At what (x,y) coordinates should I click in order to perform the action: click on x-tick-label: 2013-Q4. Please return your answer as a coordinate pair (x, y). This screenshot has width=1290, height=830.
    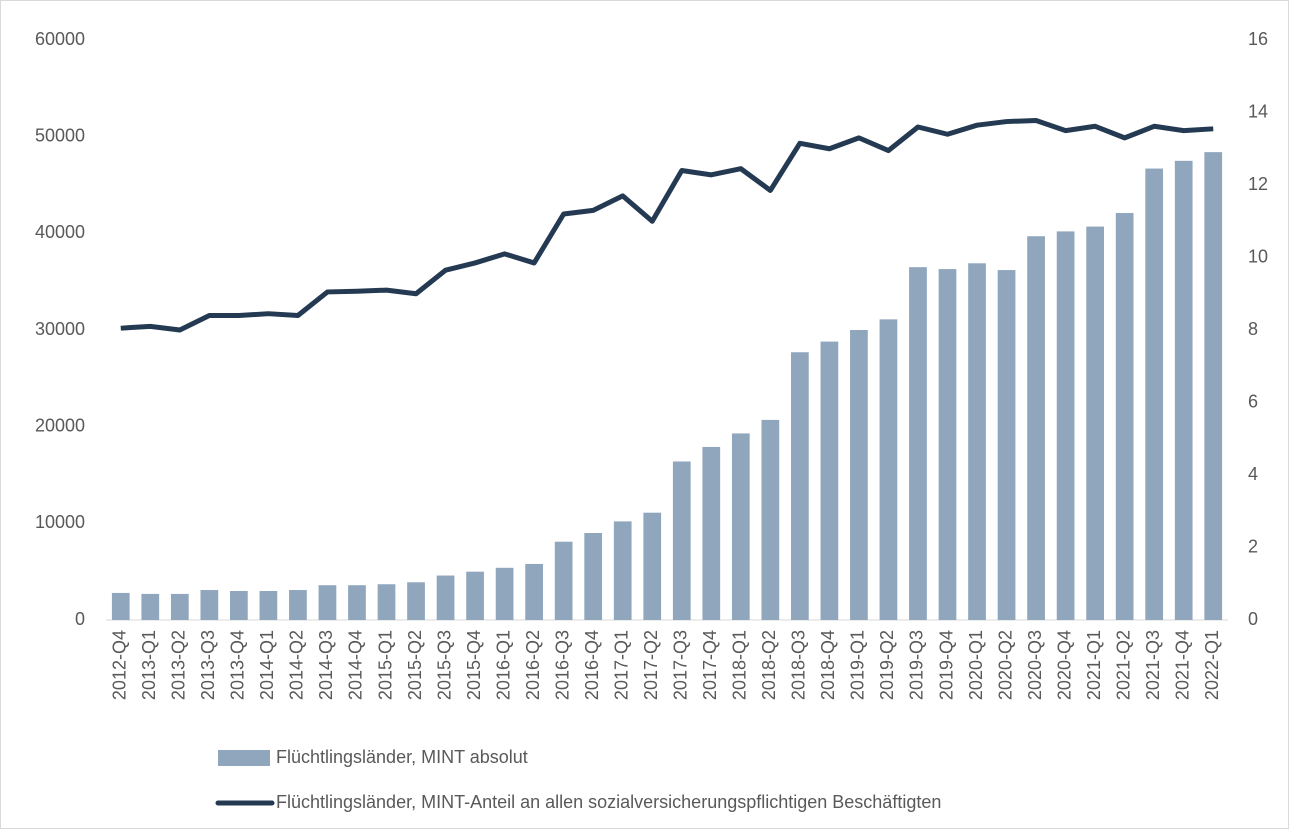
    Looking at the image, I should click on (238, 665).